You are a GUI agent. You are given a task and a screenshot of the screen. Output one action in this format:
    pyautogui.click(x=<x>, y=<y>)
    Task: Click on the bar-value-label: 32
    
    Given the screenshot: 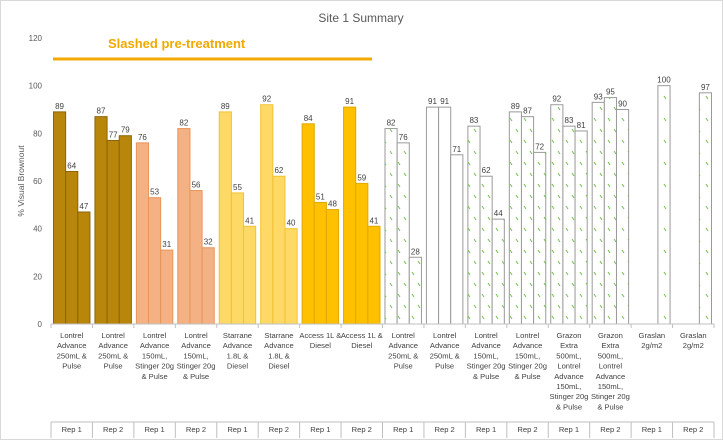 What is the action you would take?
    pyautogui.click(x=208, y=242)
    